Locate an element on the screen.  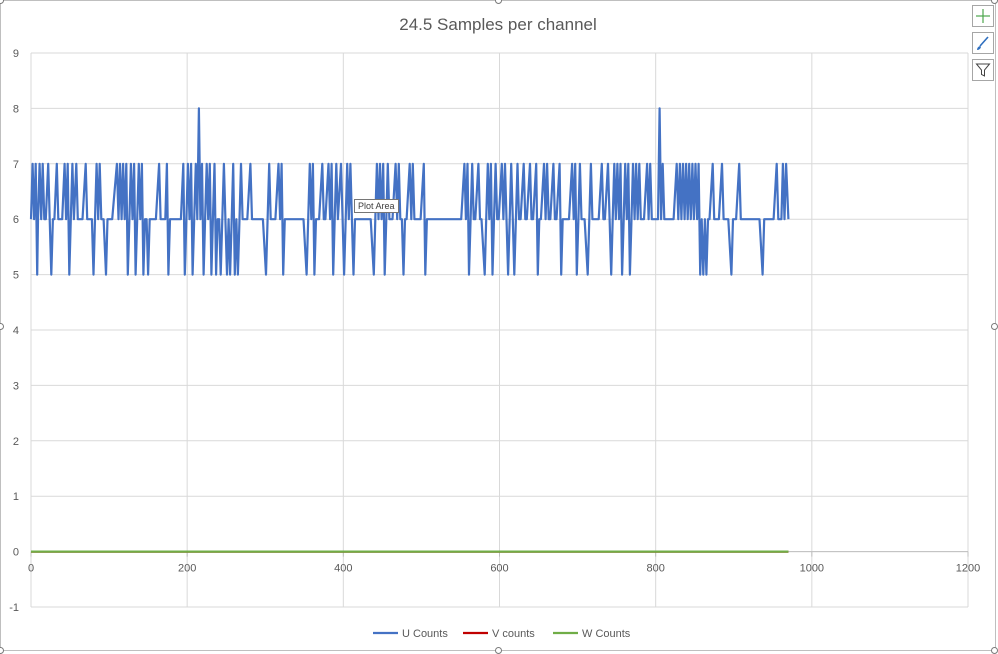
y-tick-label: 2 is located at coordinates (16, 442).